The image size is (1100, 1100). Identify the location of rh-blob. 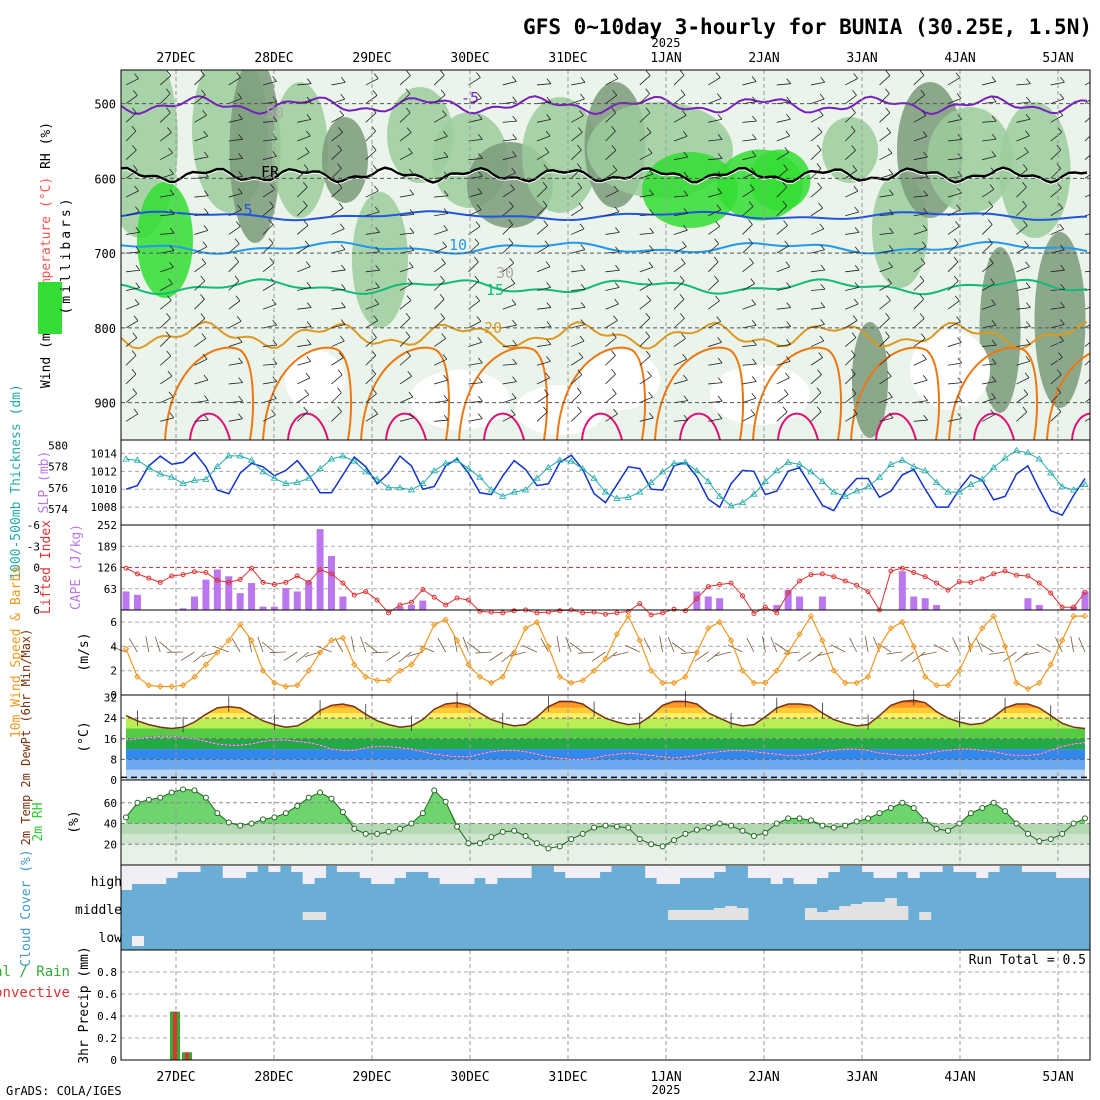
(380, 260).